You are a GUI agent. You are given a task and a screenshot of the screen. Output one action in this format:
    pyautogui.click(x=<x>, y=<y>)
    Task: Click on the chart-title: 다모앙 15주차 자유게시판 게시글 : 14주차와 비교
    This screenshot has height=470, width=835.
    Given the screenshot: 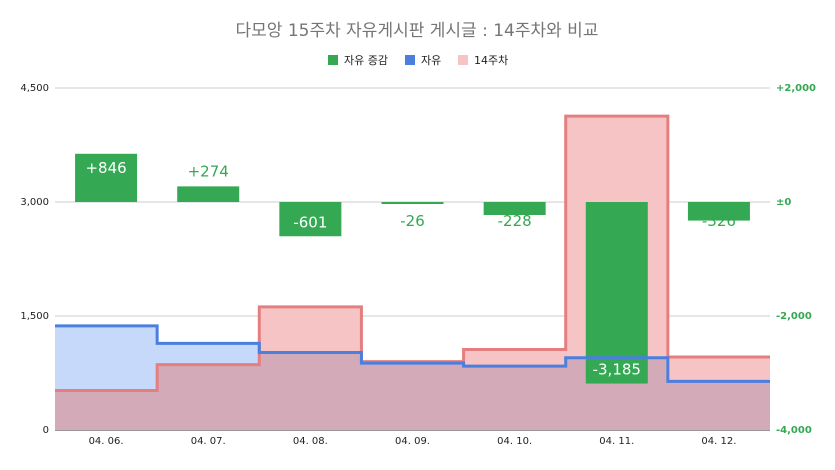 What is the action you would take?
    pyautogui.click(x=417, y=31)
    